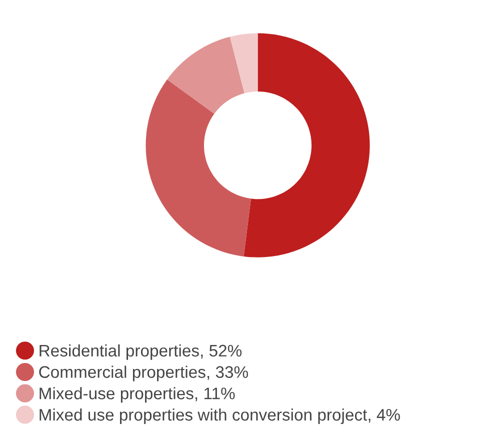  What do you see at coordinates (220, 416) in the screenshot?
I see `legend-label: Mixed use properties with conversion project, 4%` at bounding box center [220, 416].